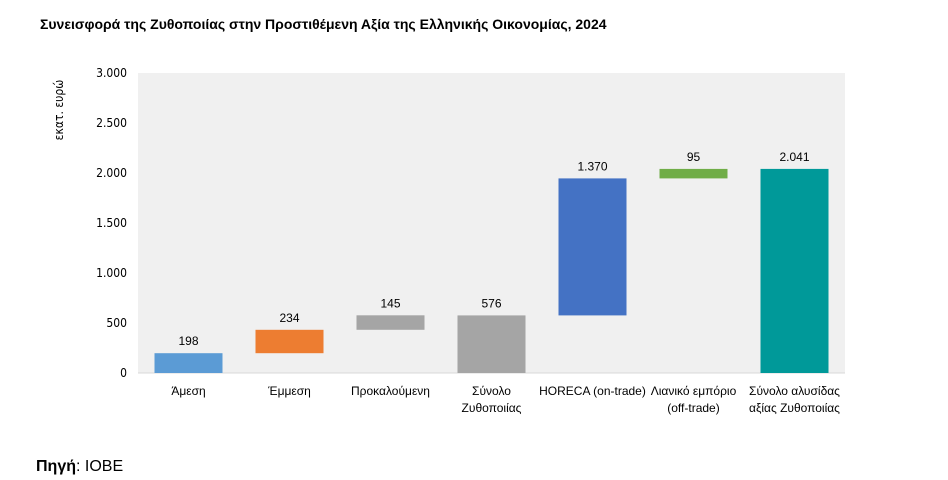 The height and width of the screenshot is (480, 948). Describe the element at coordinates (56, 466) in the screenshot. I see `source-label: Πηγή` at that location.